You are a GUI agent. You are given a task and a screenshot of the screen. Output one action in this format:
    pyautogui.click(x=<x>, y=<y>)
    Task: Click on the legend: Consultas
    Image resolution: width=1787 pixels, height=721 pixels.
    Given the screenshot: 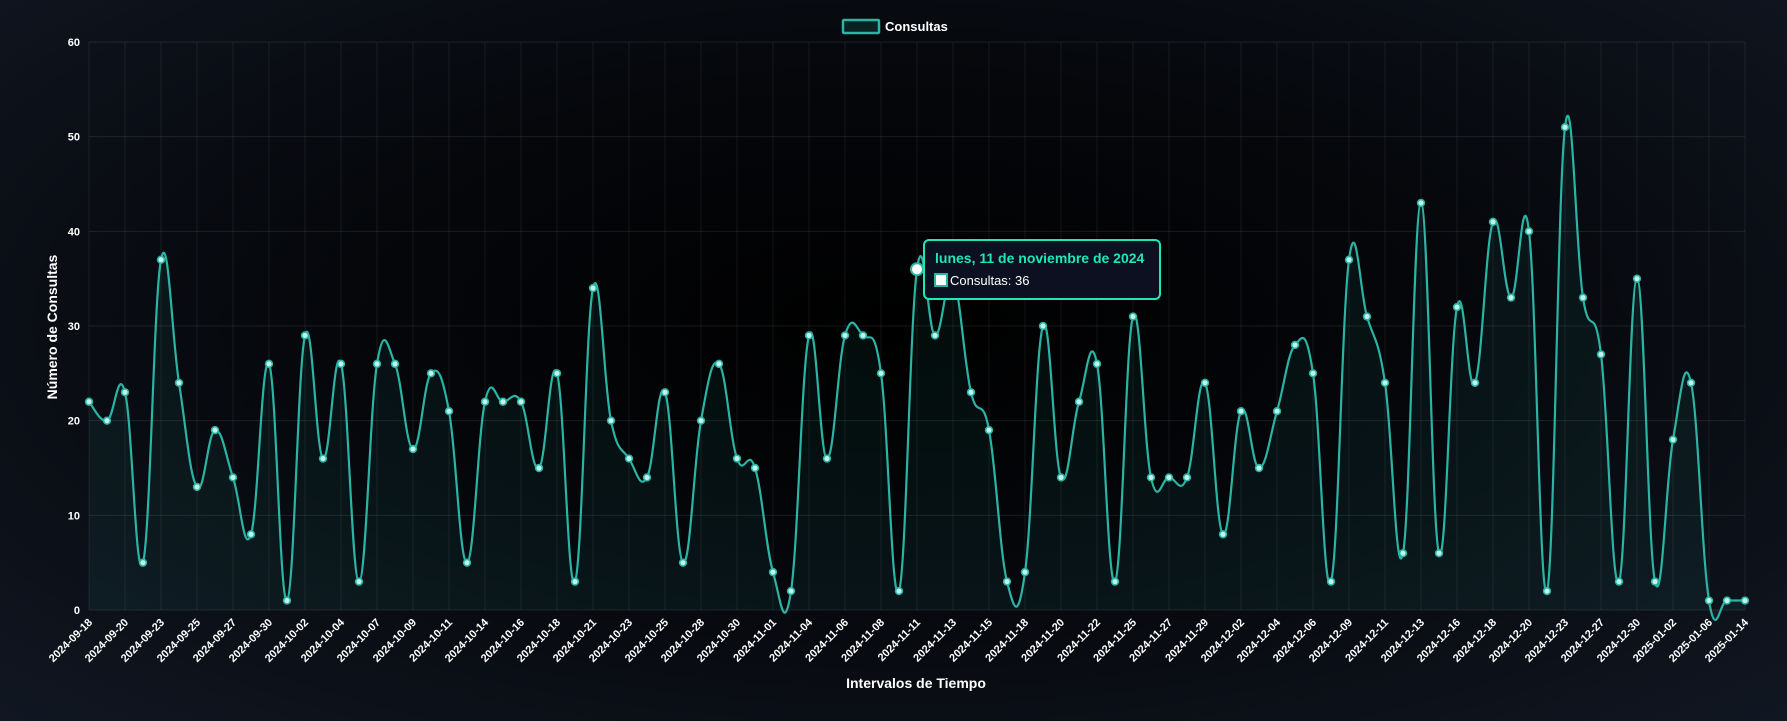 What is the action you would take?
    pyautogui.click(x=895, y=26)
    